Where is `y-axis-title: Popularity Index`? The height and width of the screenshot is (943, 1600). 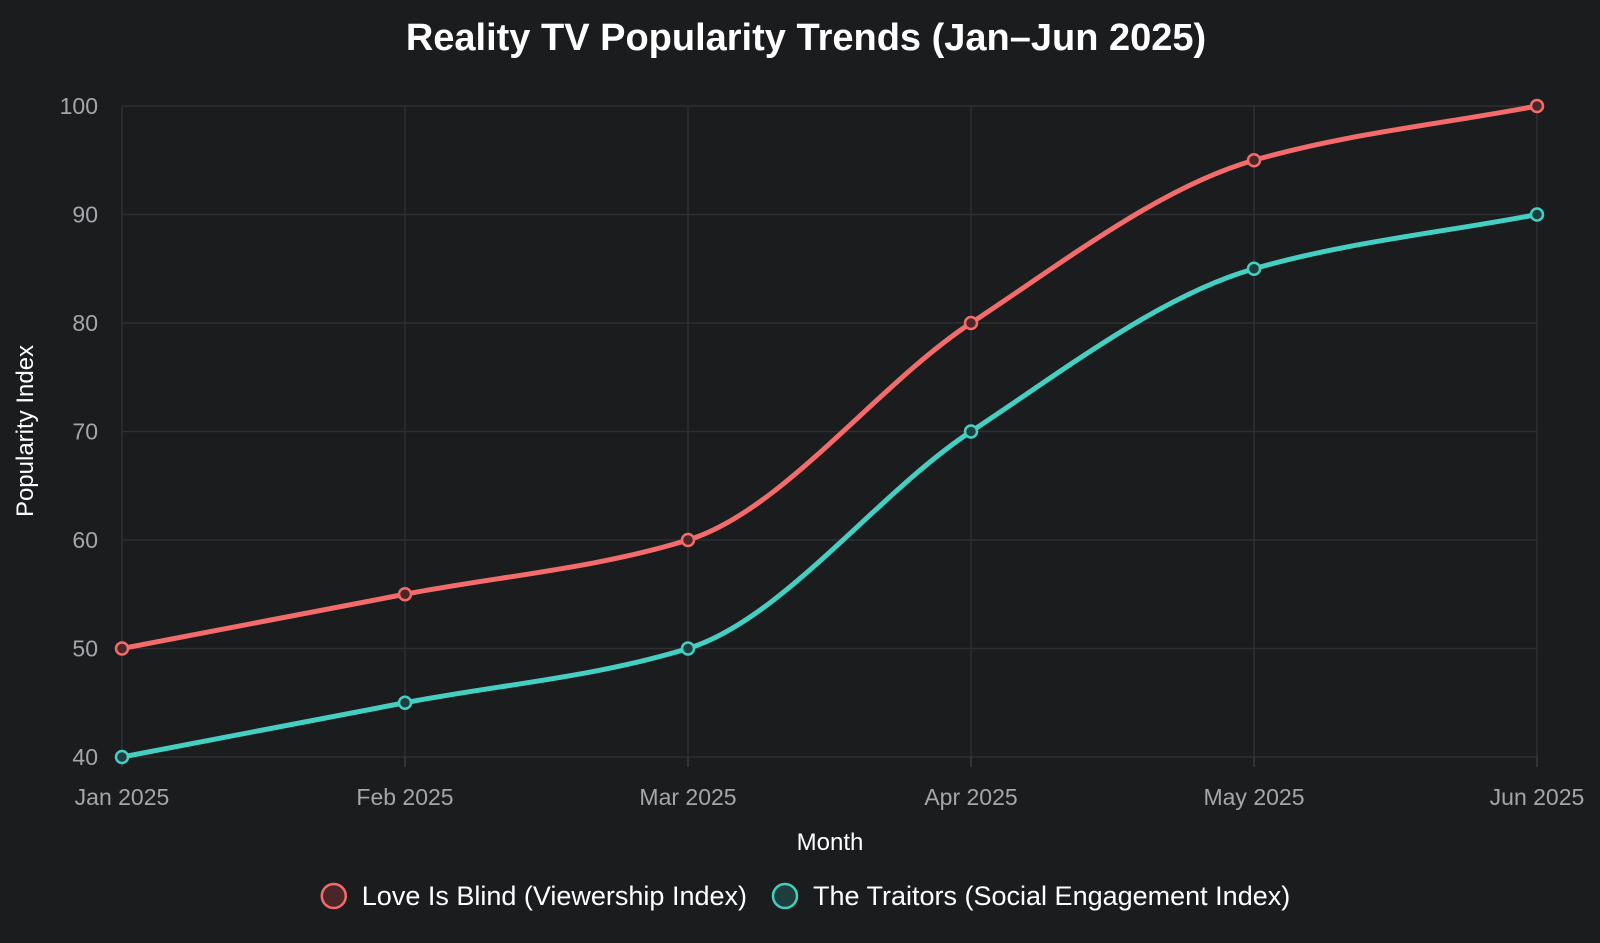
y-axis-title: Popularity Index is located at coordinates (25, 431).